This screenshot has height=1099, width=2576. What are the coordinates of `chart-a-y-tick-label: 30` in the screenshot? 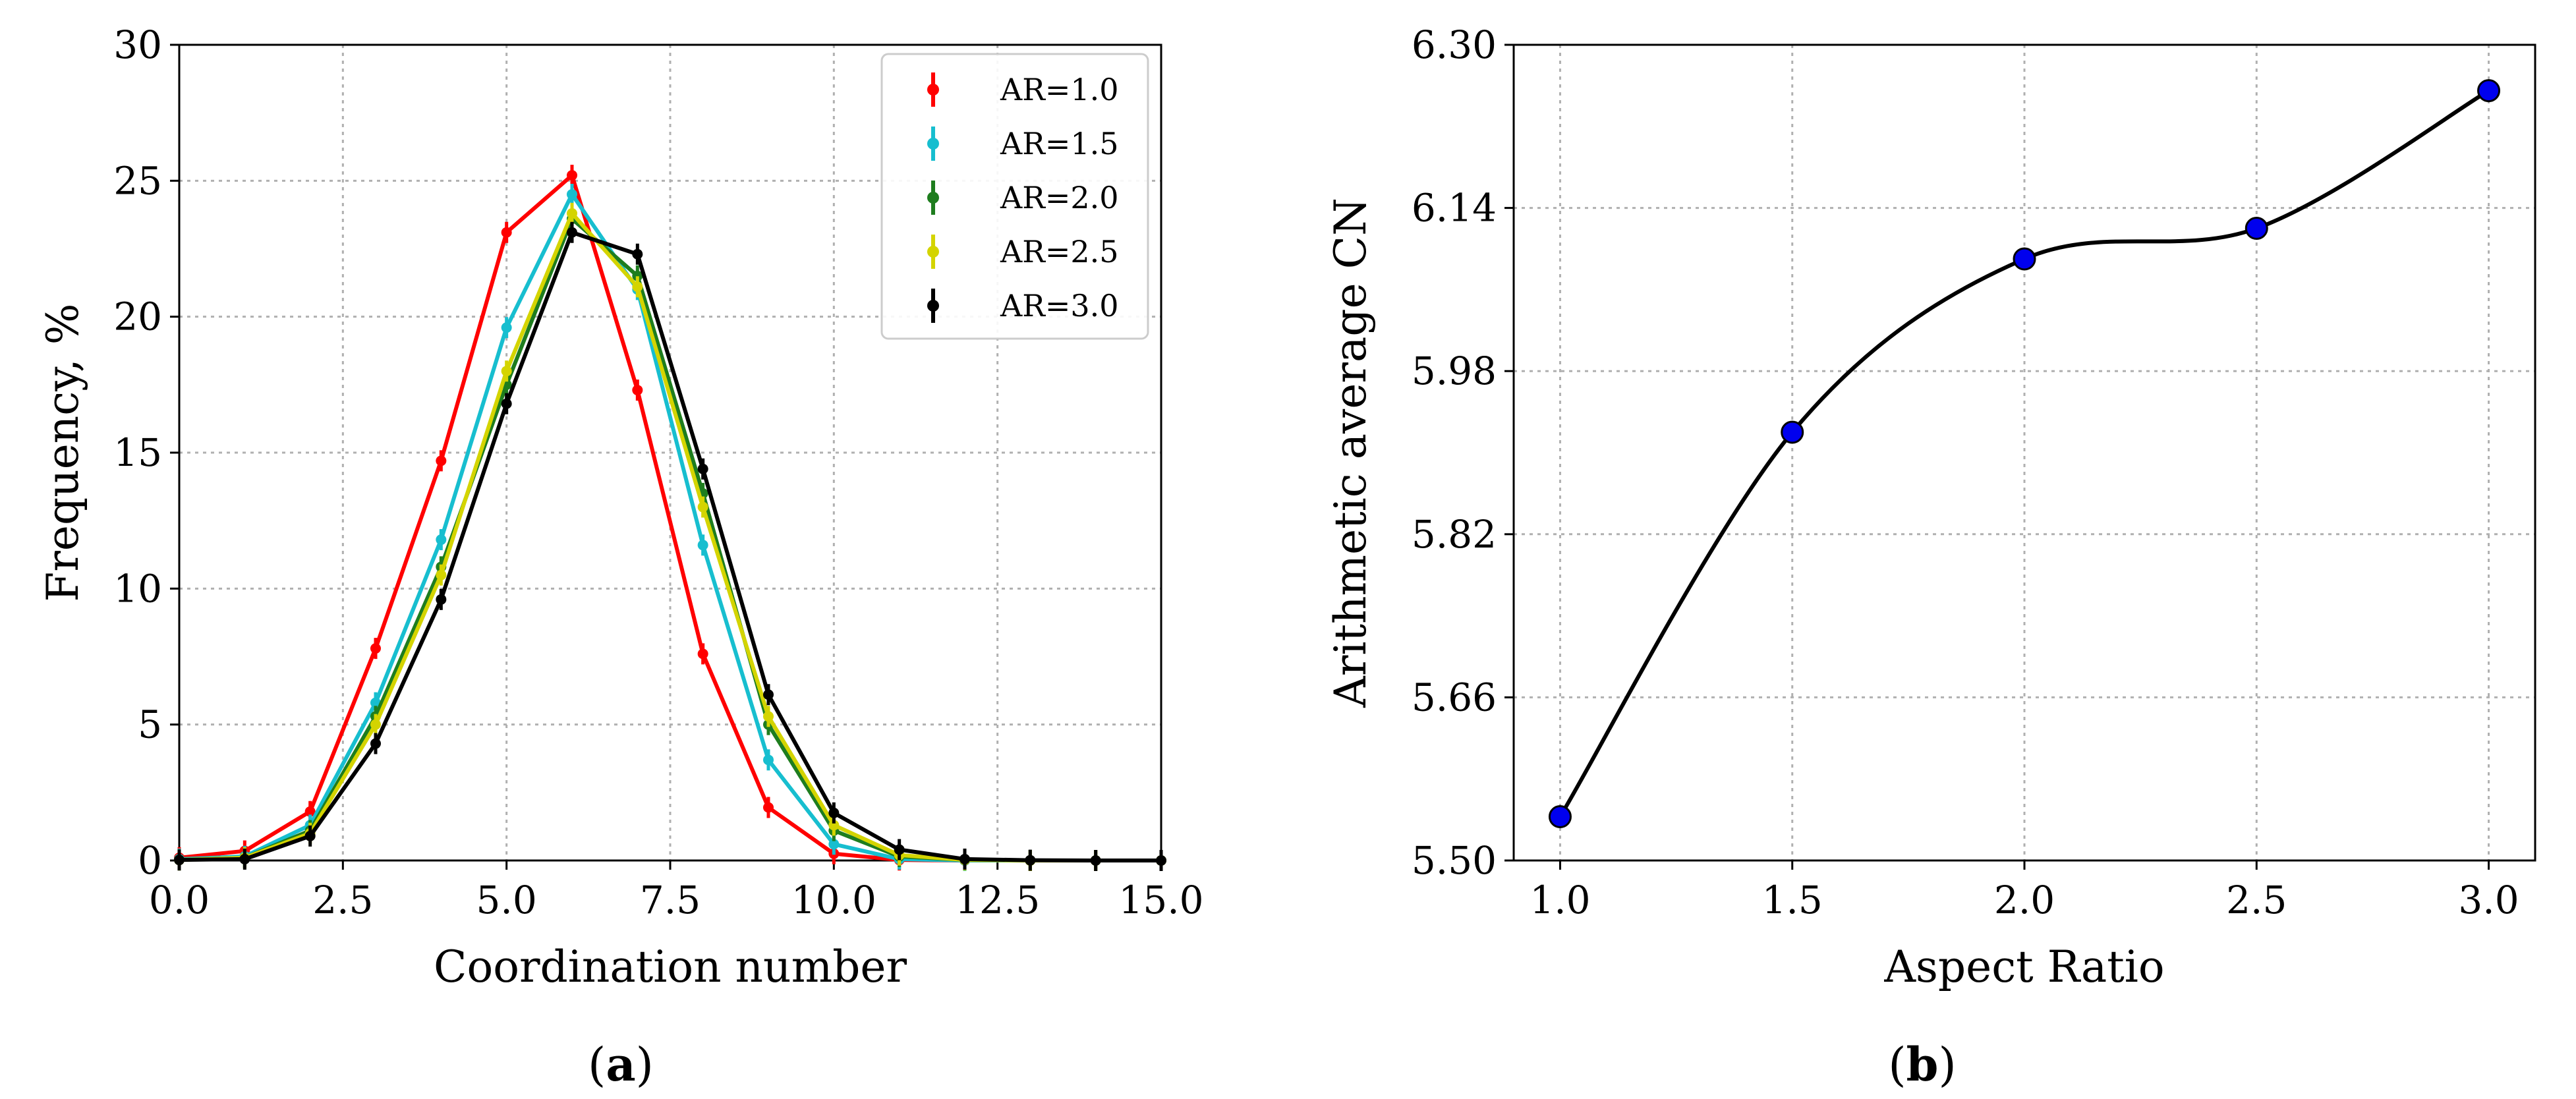 It's located at (138, 44).